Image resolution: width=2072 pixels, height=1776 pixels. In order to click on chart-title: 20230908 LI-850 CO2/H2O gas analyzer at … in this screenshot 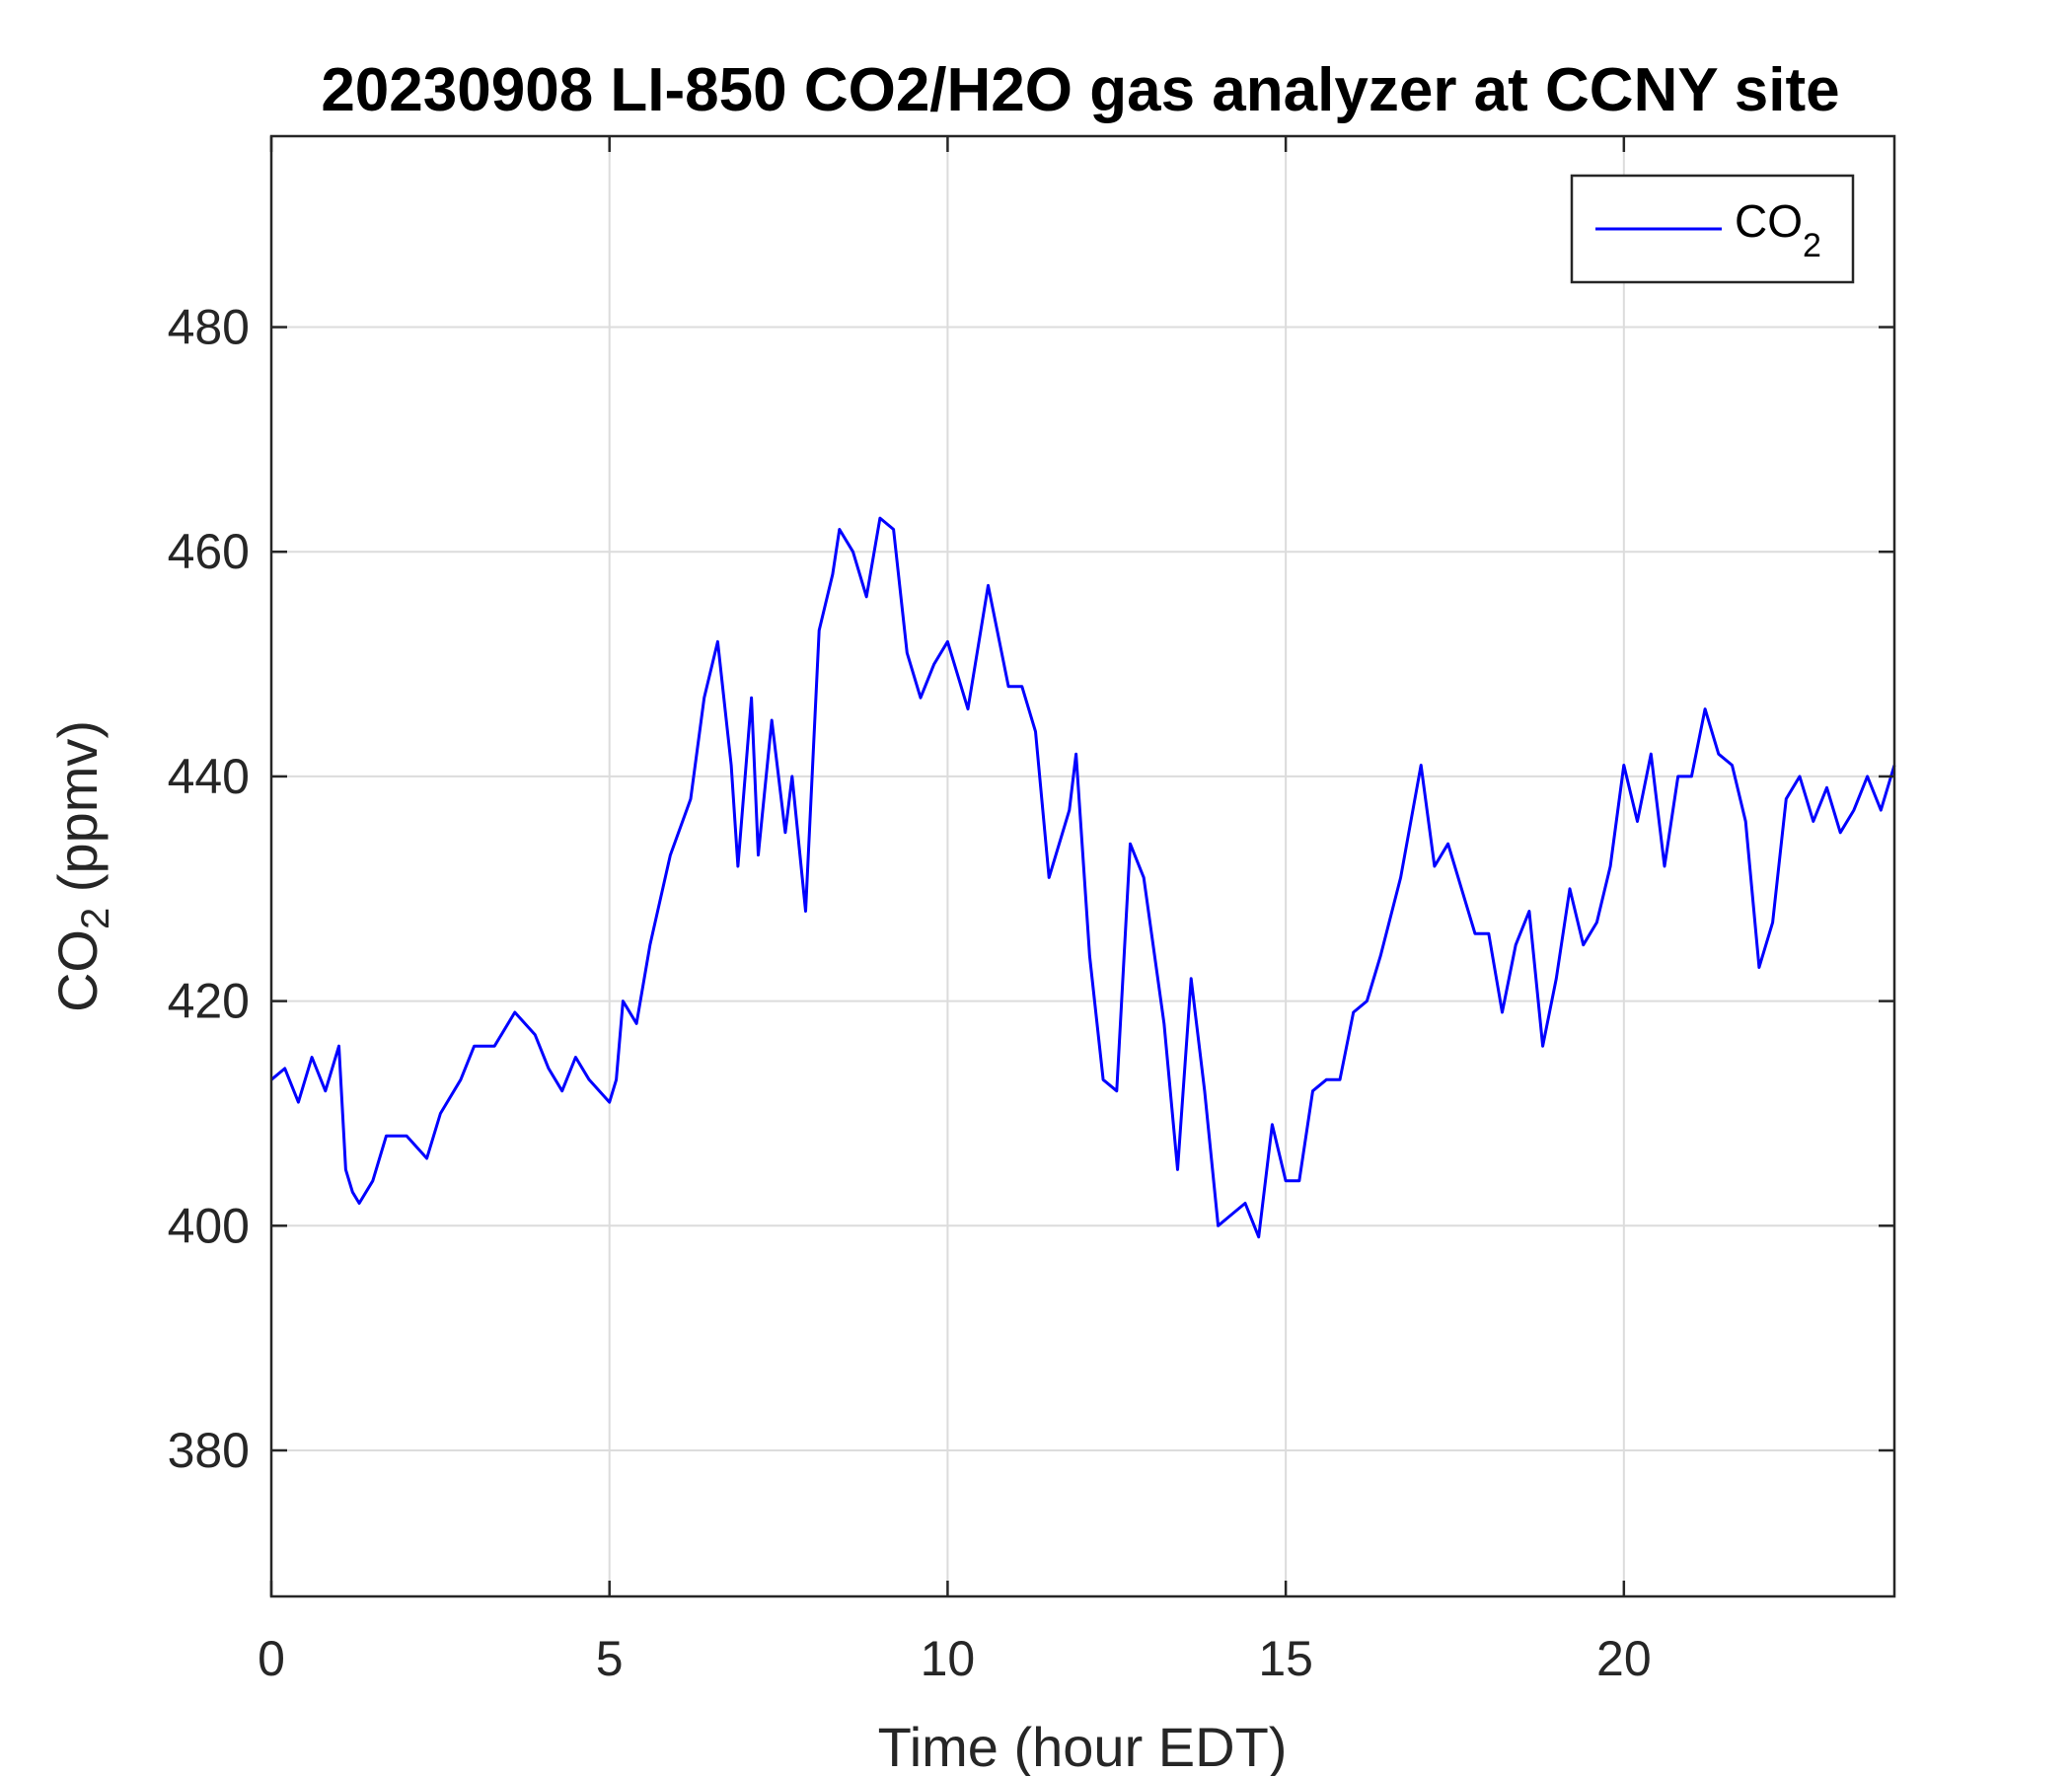, I will do `click(1080, 90)`.